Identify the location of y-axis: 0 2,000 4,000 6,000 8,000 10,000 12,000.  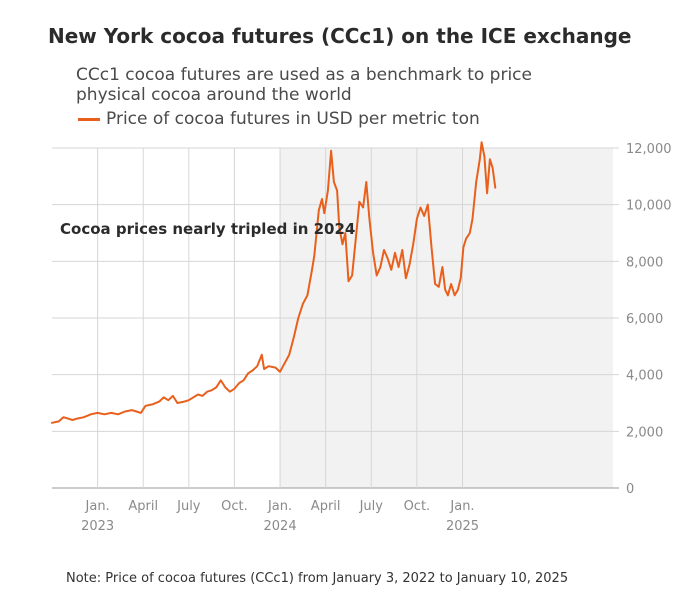
(649, 319).